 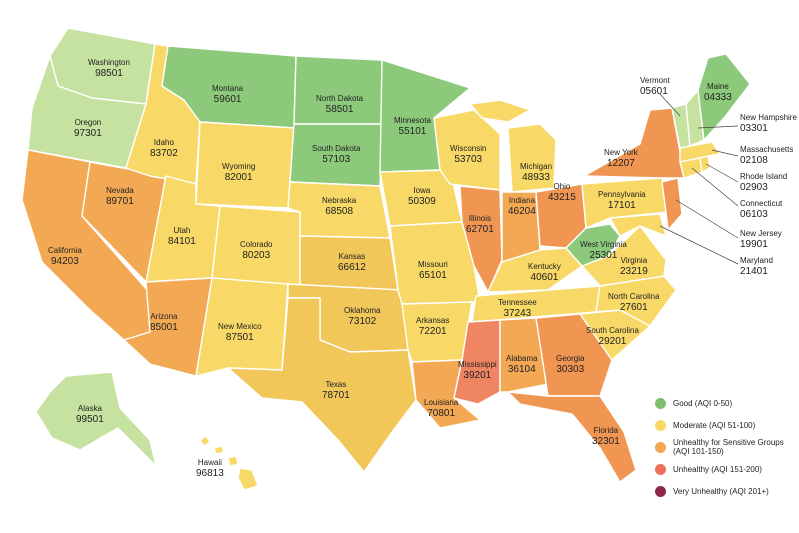 I want to click on legend-item-unhealthy: Unhealthy (AQI 151-200), so click(x=727, y=469).